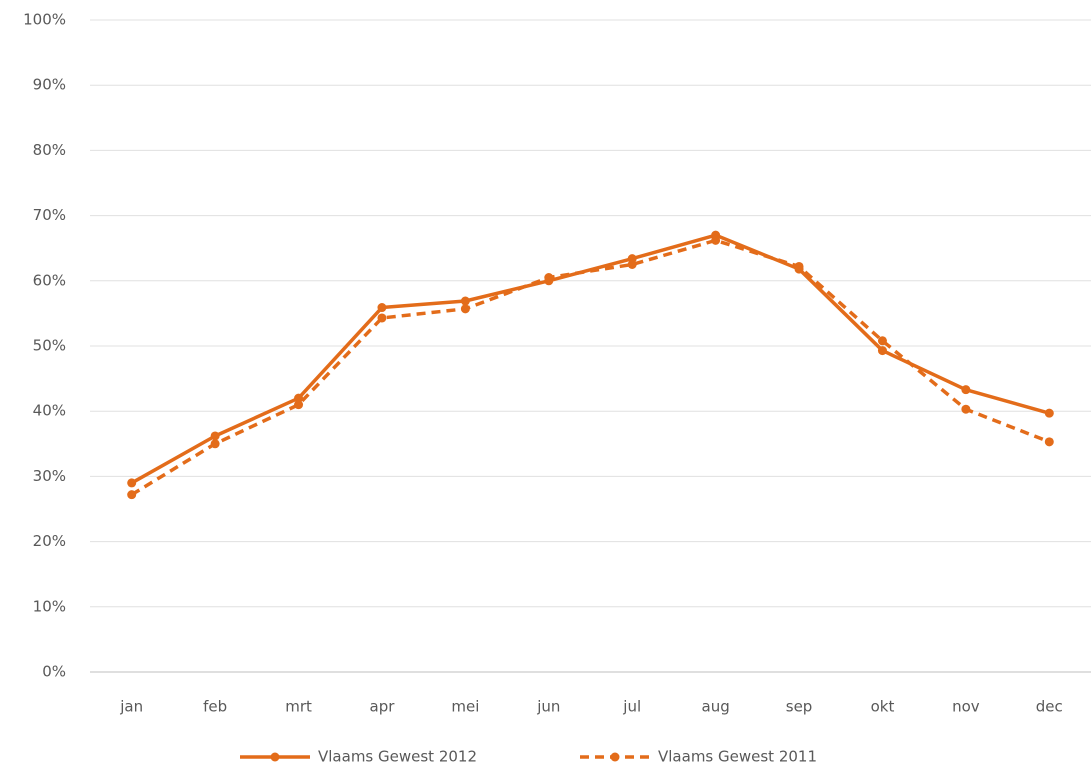  Describe the element at coordinates (298, 707) in the screenshot. I see `x-tick-label: mrt` at that location.